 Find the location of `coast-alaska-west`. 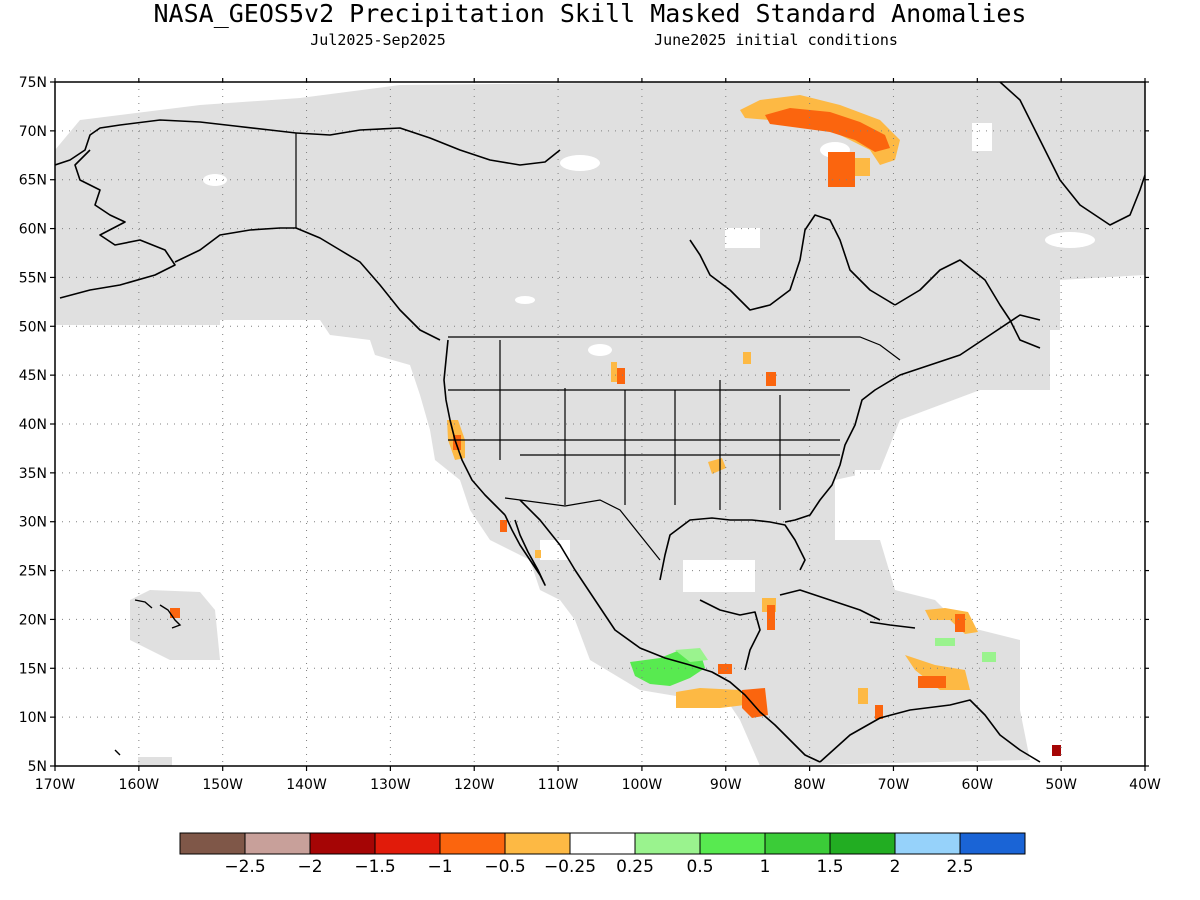

coast-alaska-west is located at coordinates (117, 224).